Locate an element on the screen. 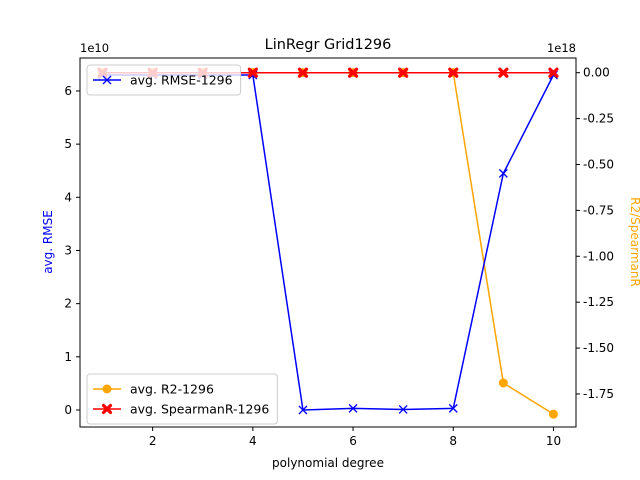  right-y-tick-label: -1.25 is located at coordinates (598, 302).